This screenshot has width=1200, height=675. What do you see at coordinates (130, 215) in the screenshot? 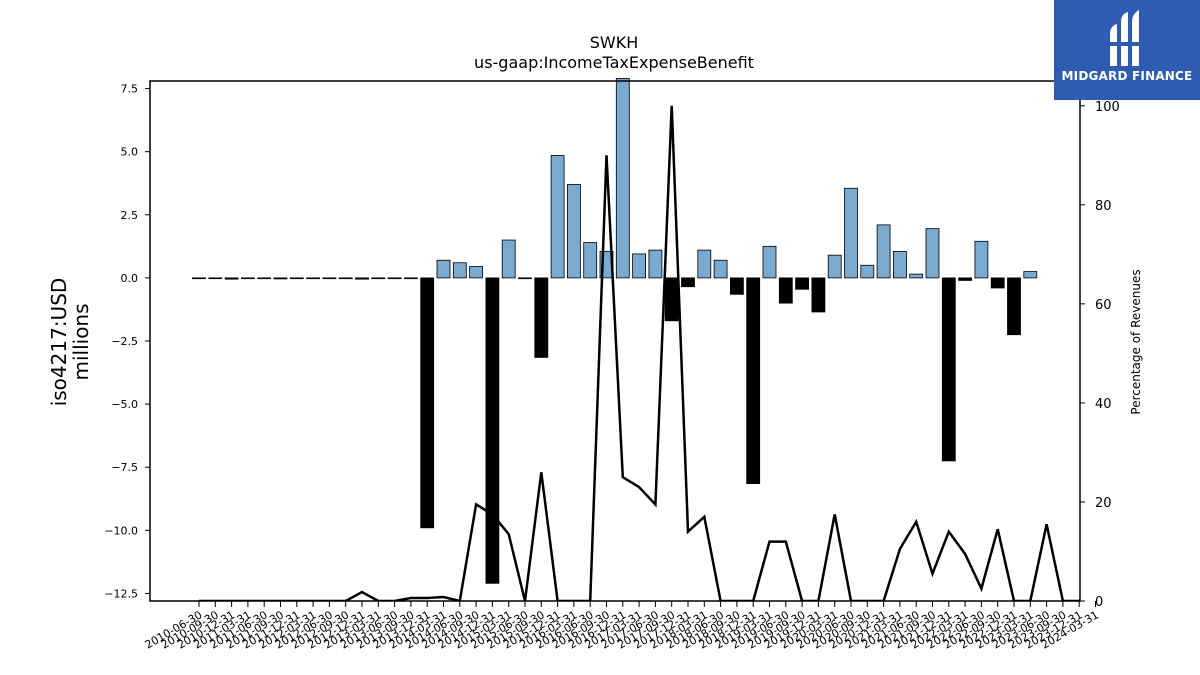
I see `y-tick-label: 2.5` at bounding box center [130, 215].